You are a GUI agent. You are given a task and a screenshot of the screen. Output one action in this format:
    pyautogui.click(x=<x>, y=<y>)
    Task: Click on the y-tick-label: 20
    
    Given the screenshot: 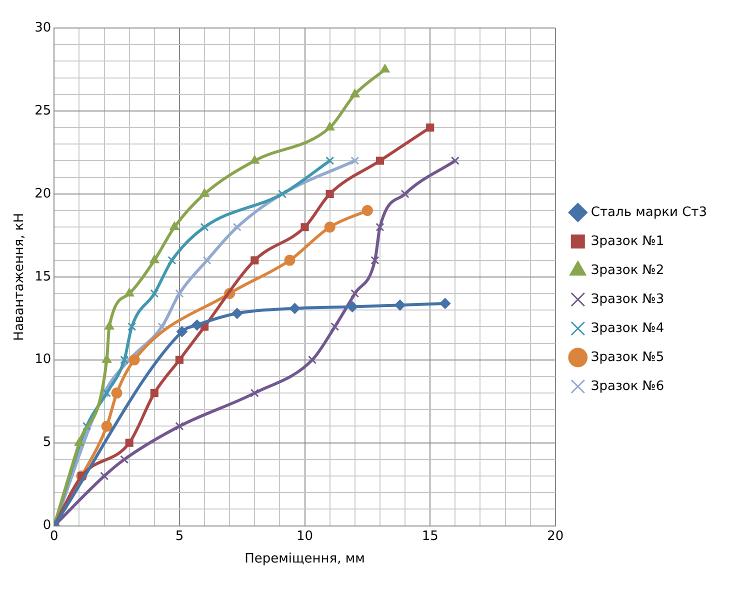 What is the action you would take?
    pyautogui.click(x=43, y=194)
    